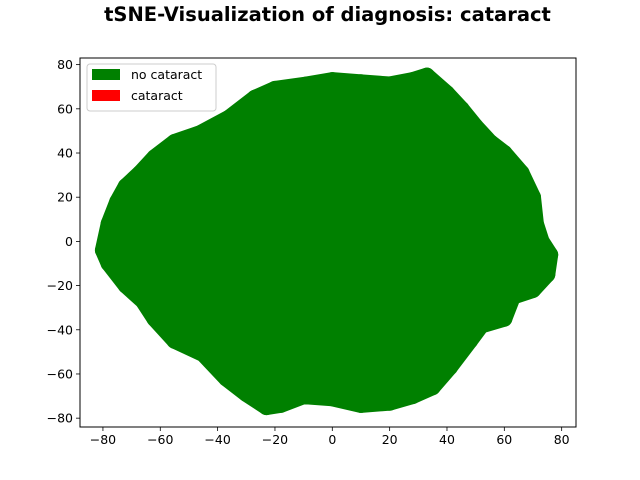  I want to click on x-axis-ticks: −80 −60 −40 −20 0 20 40 60 80, so click(330, 437).